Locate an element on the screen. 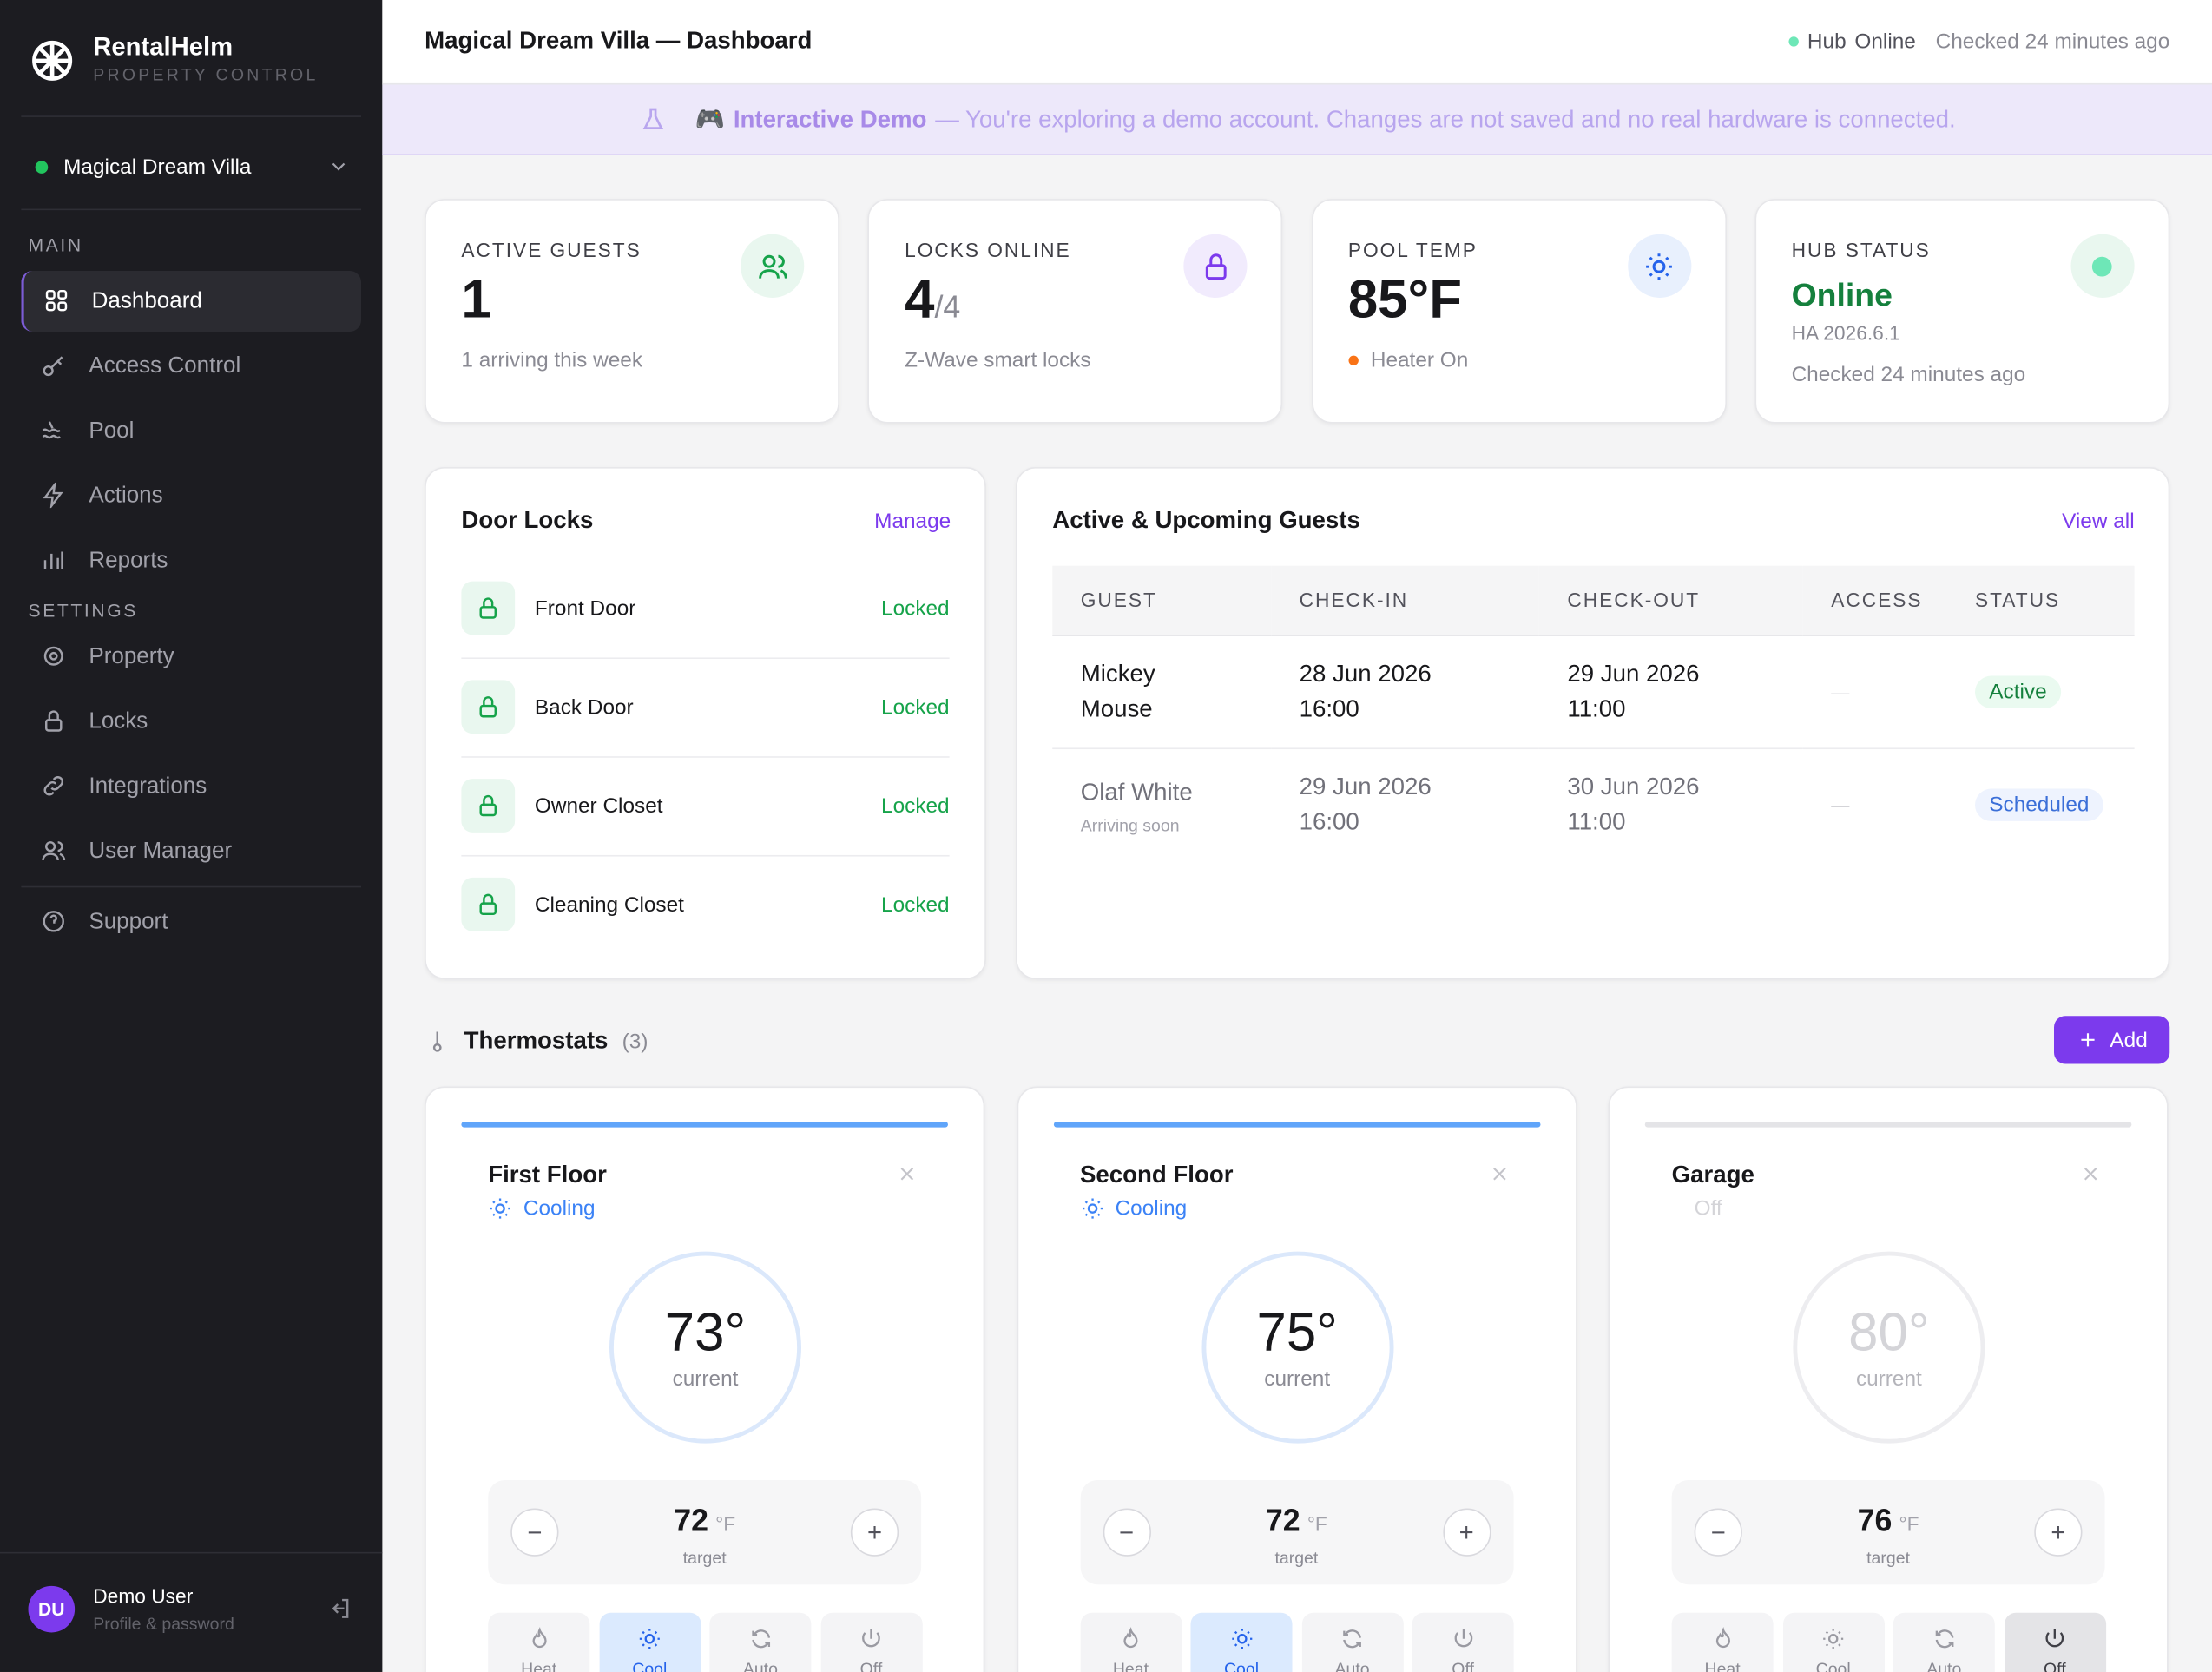  target-control: − +76 °F target is located at coordinates (1888, 1532).